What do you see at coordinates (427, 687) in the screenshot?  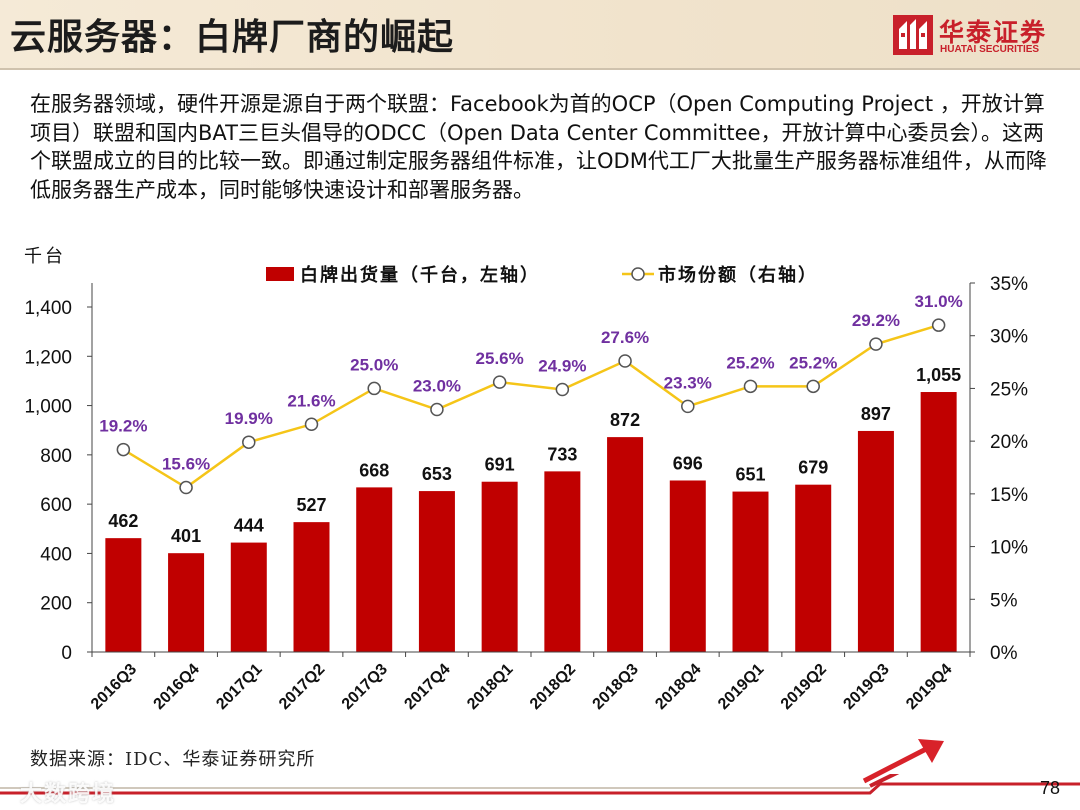 I see `x-category-label: 2017Q4` at bounding box center [427, 687].